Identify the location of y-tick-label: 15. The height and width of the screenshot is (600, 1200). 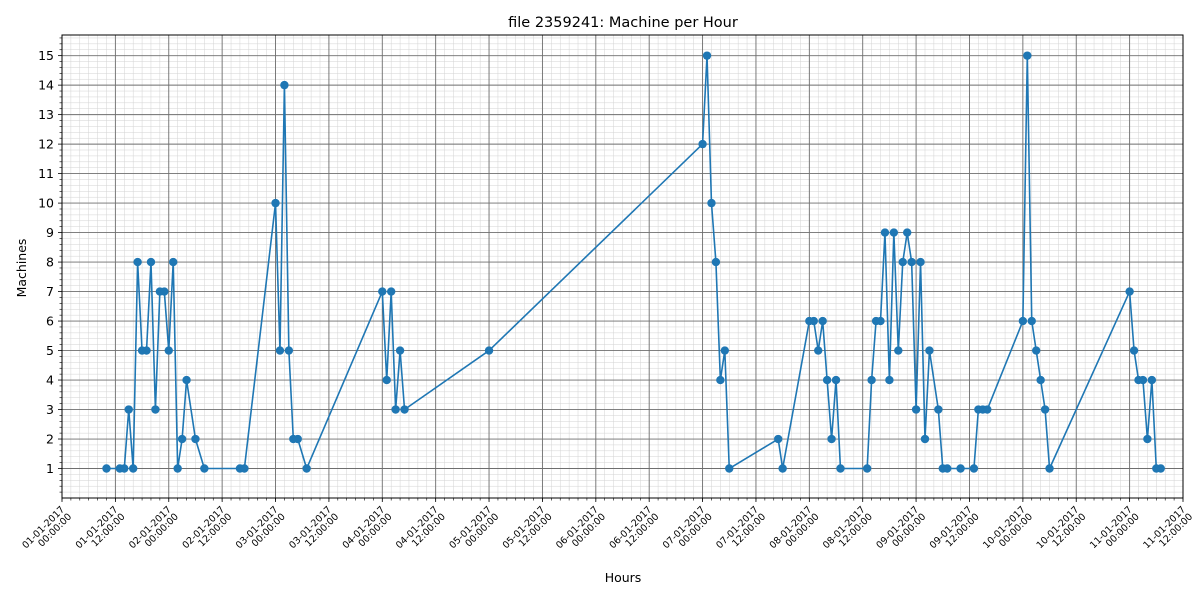
(46, 55).